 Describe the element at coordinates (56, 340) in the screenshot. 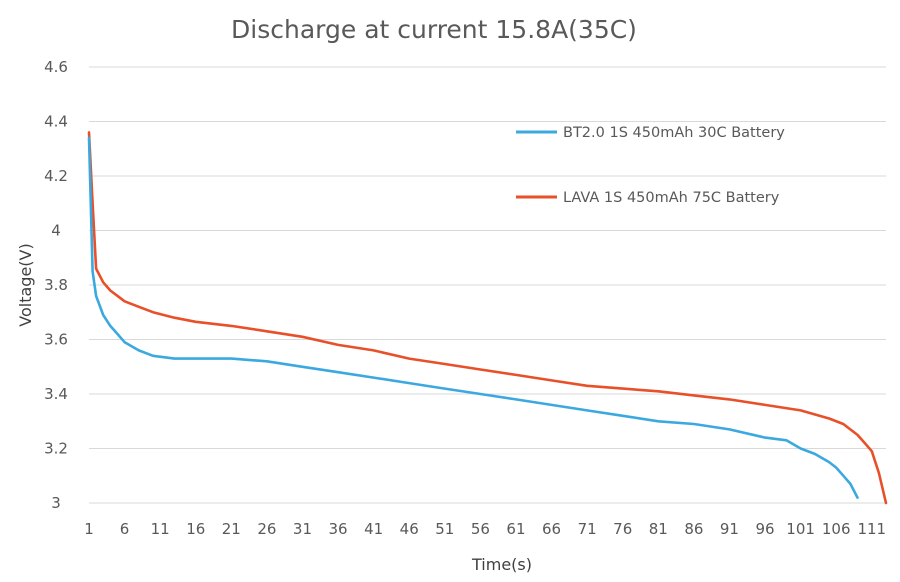

I see `y-tick-label: 3.6` at that location.